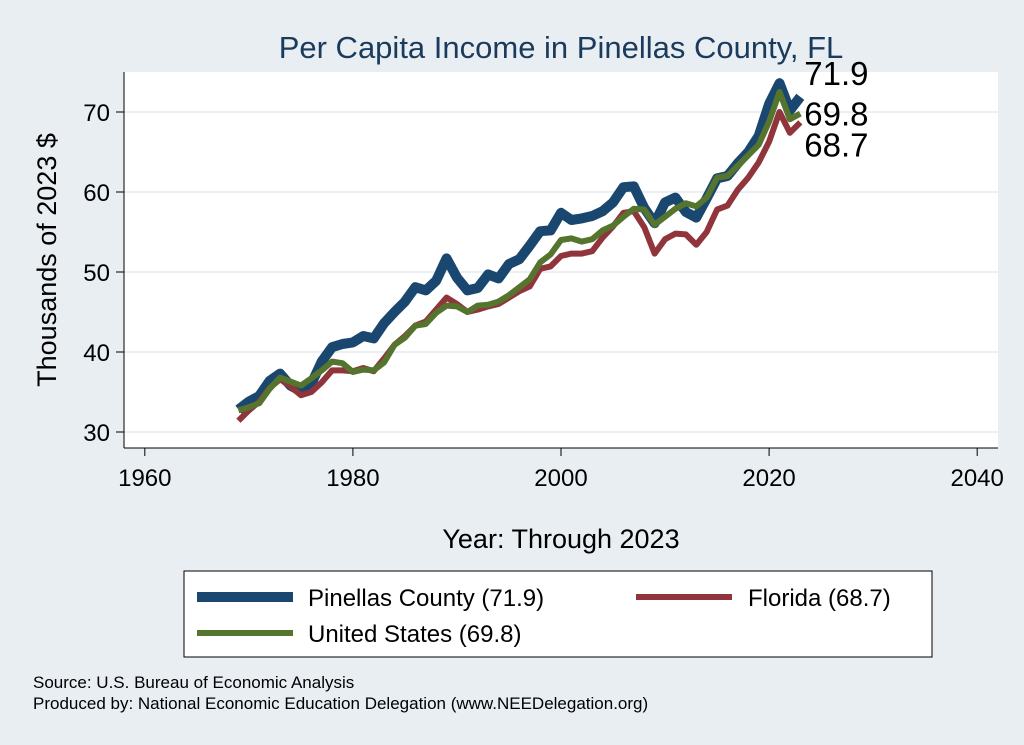 The width and height of the screenshot is (1024, 745). Describe the element at coordinates (96, 113) in the screenshot. I see `y-tick-label-70: 70` at that location.